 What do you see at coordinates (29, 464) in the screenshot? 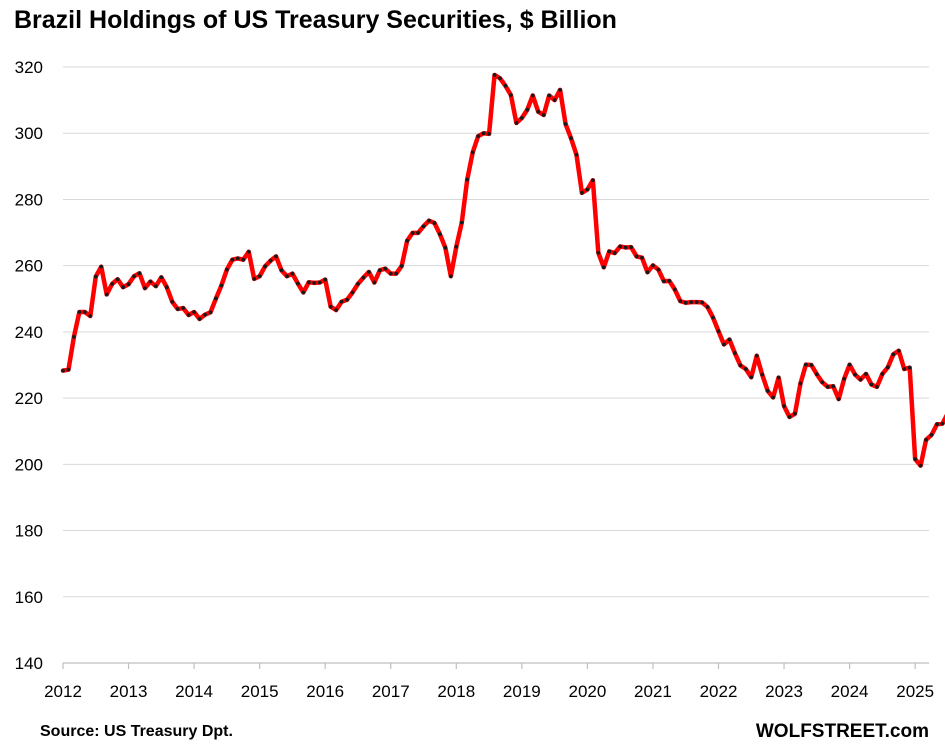
I see `y-tick-label-200: 200` at bounding box center [29, 464].